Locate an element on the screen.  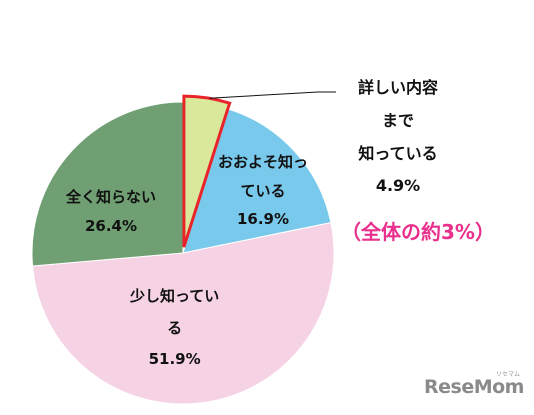
callout-value: 4.9% is located at coordinates (398, 186).